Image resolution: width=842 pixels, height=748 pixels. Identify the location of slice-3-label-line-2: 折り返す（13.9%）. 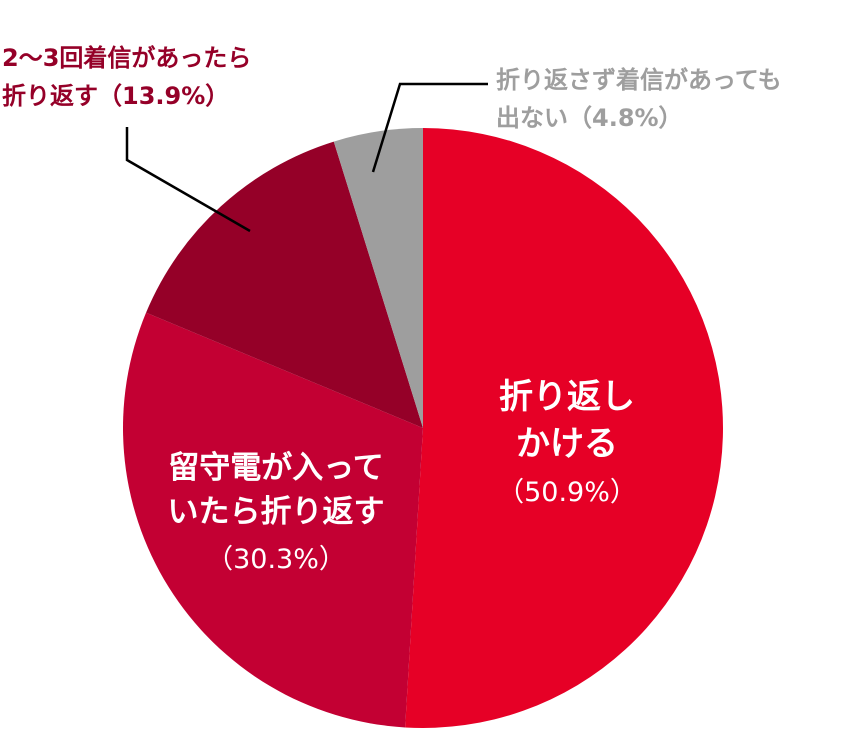
(115, 96).